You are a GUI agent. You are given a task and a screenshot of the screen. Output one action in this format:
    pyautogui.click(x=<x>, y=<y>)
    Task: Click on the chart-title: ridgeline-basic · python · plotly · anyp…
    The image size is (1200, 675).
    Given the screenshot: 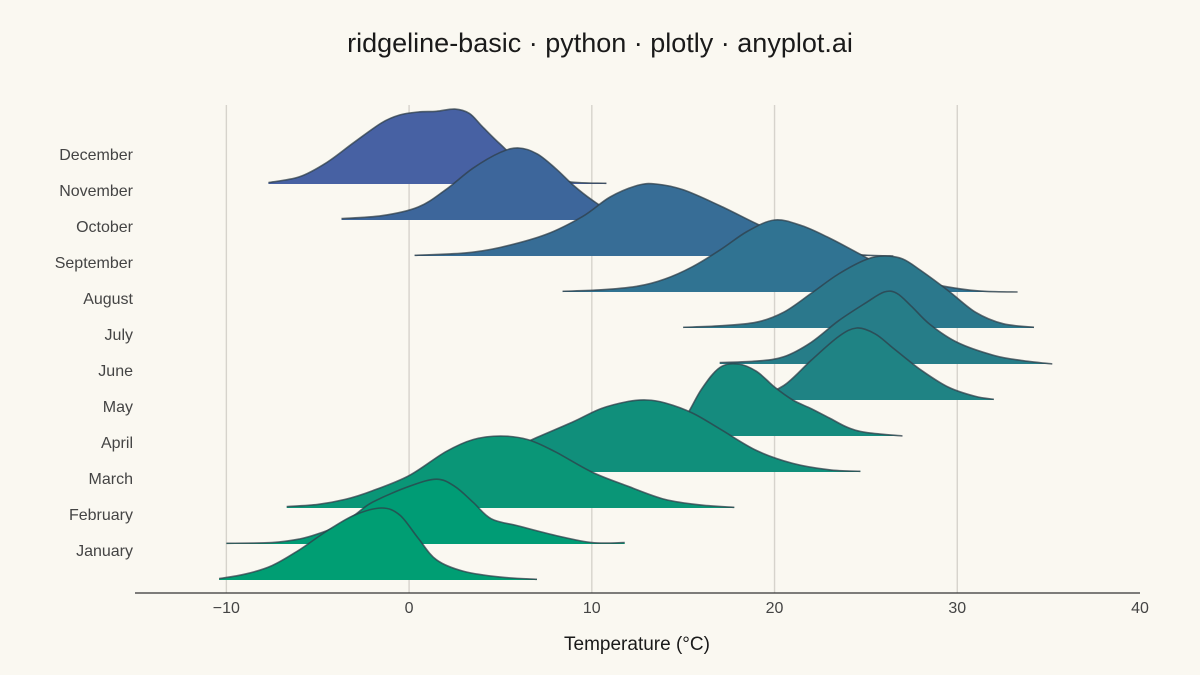 What is the action you would take?
    pyautogui.click(x=600, y=43)
    